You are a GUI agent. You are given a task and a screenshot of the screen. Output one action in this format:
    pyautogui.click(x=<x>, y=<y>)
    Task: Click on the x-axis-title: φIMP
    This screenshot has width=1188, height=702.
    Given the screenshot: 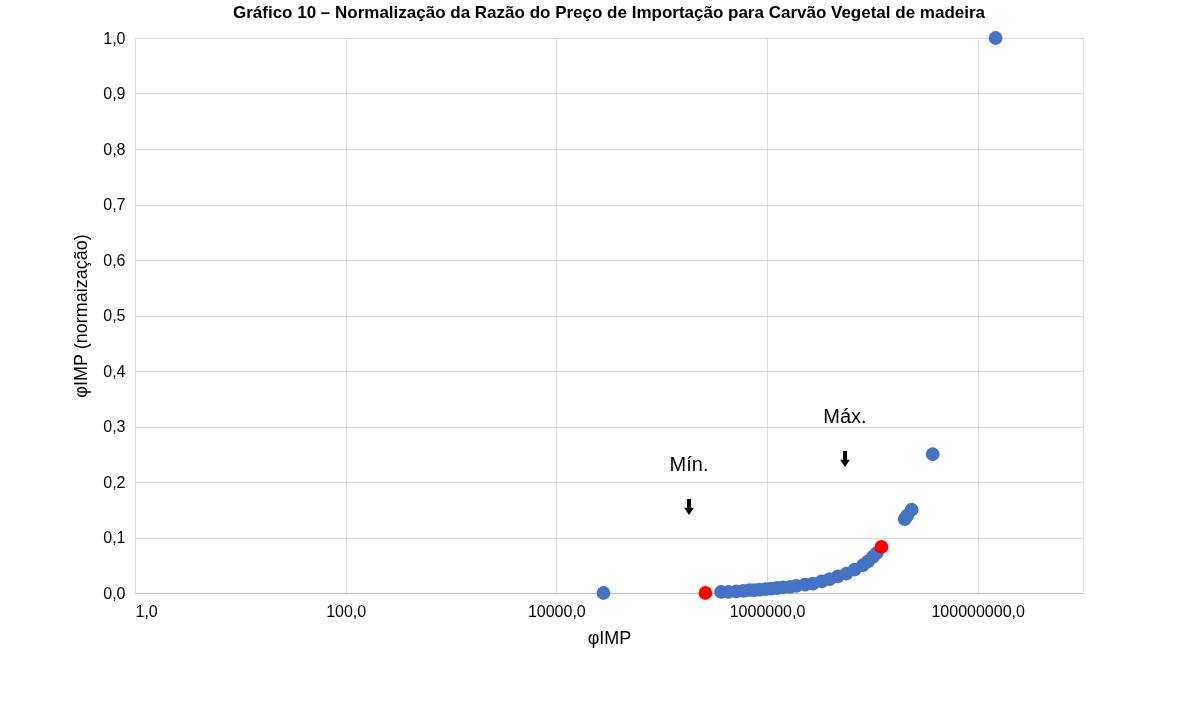 What is the action you would take?
    pyautogui.click(x=609, y=637)
    